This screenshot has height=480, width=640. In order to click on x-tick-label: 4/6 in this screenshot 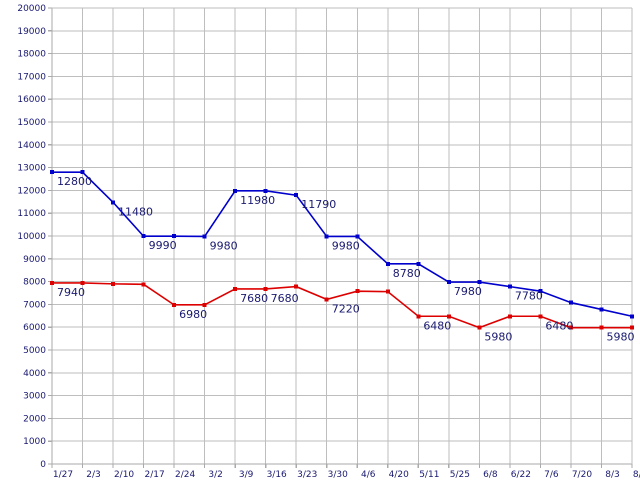, I will do `click(368, 475)`.